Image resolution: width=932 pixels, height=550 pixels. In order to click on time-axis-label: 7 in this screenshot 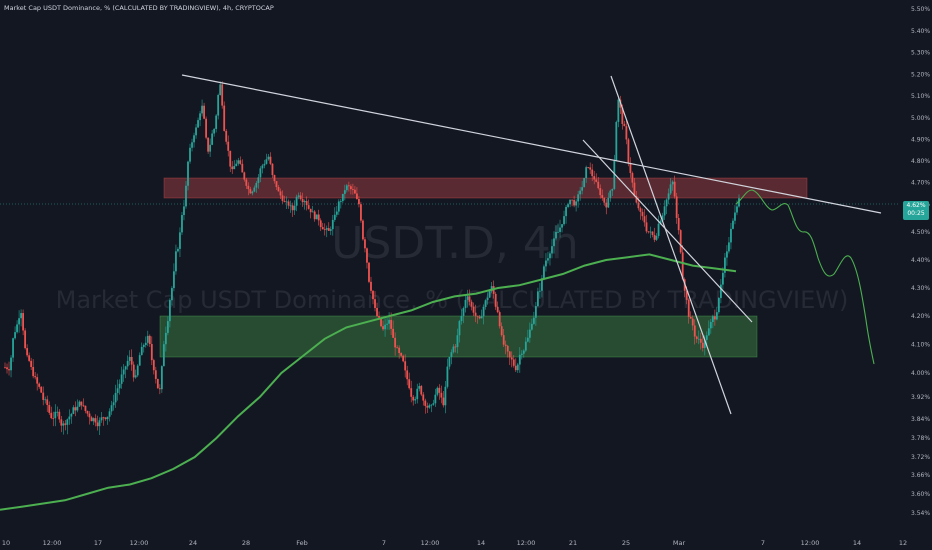, I will do `click(384, 543)`.